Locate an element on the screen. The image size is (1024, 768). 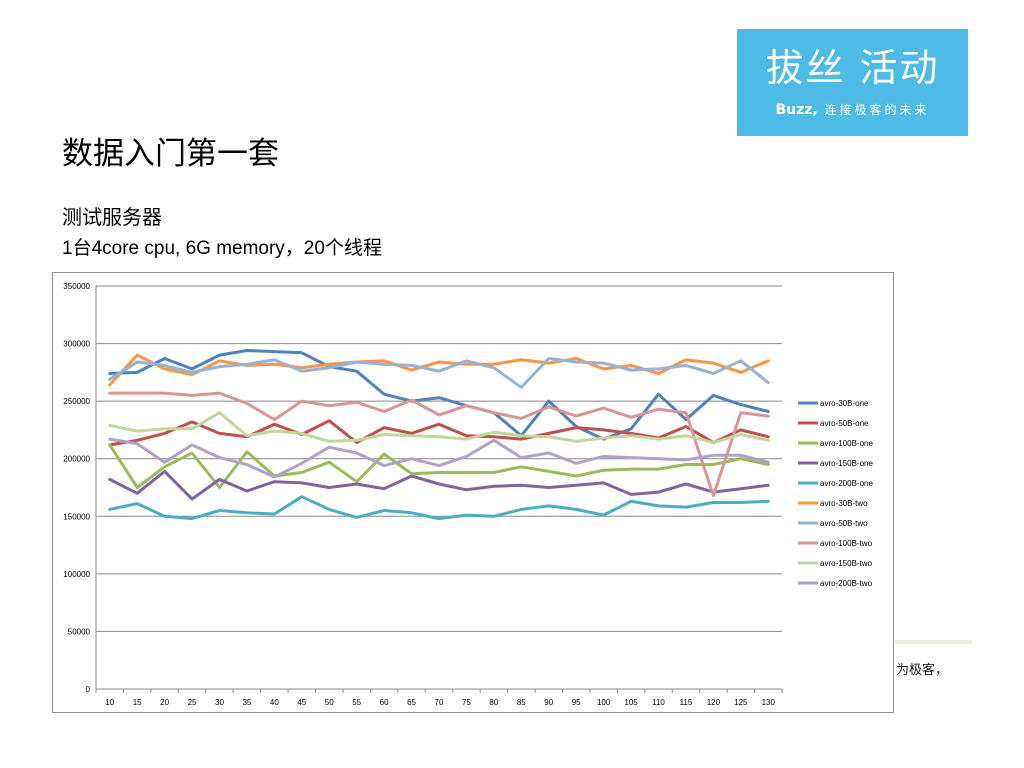
footer-text-fragment: 为极客， is located at coordinates (922, 670).